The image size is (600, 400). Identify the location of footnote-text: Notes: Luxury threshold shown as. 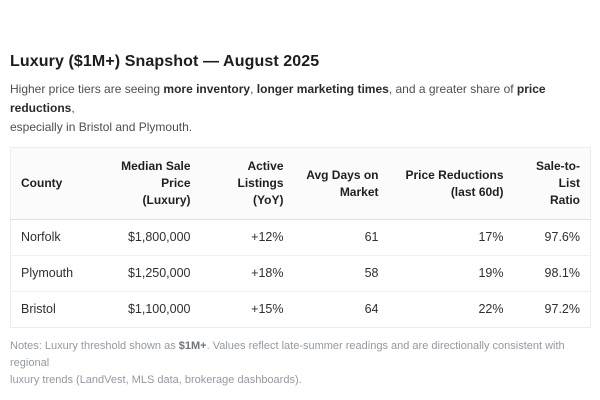
(94, 346).